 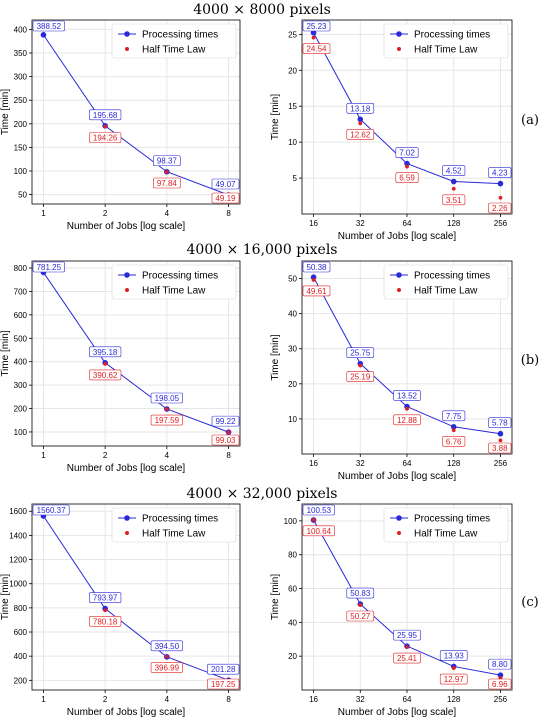 What do you see at coordinates (18, 535) in the screenshot?
I see `y-tick-label: 1400` at bounding box center [18, 535].